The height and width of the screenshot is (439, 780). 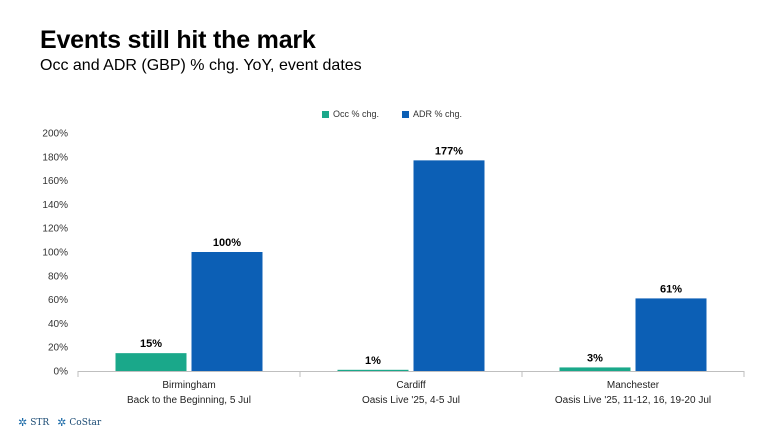 I want to click on x-category-label: Oasis Live '25, 4-5 Jul, so click(x=411, y=400).